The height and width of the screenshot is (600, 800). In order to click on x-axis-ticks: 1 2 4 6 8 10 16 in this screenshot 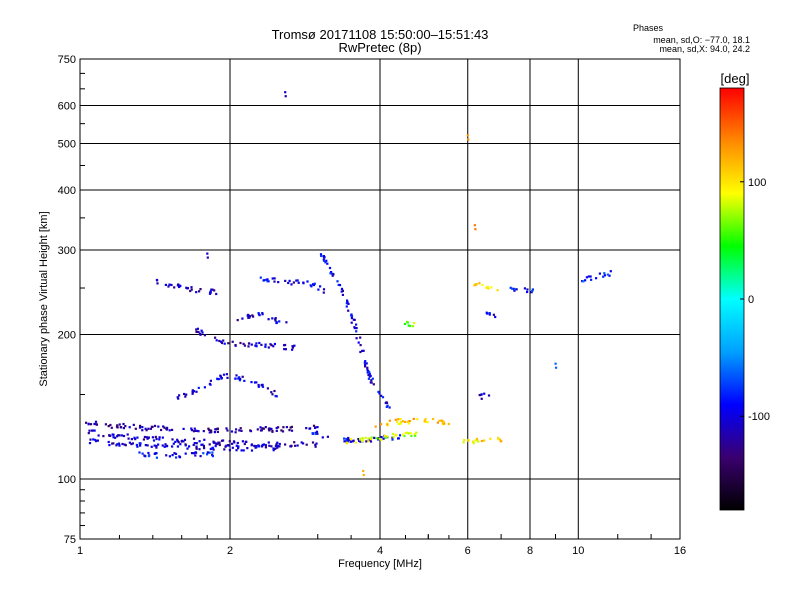, I will do `click(381, 545)`.